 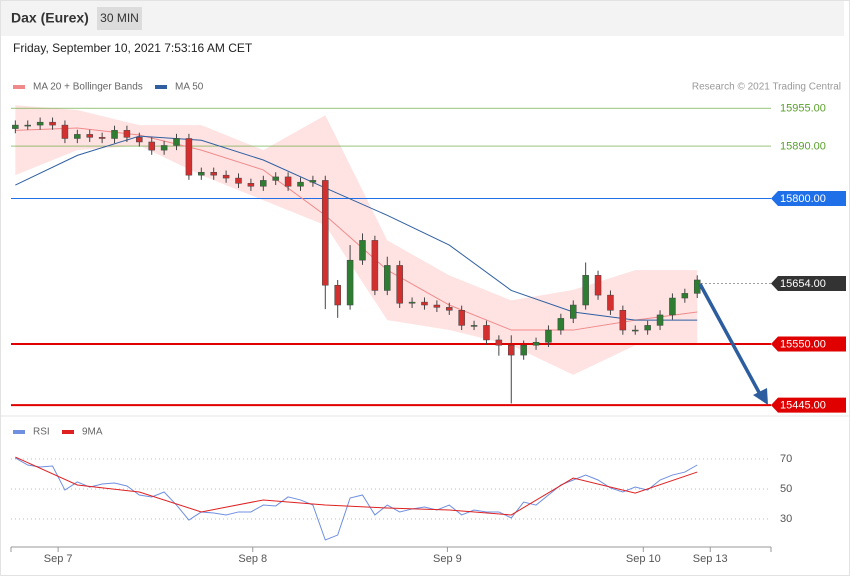 What do you see at coordinates (786, 489) in the screenshot?
I see `rsi-tick-label: 50` at bounding box center [786, 489].